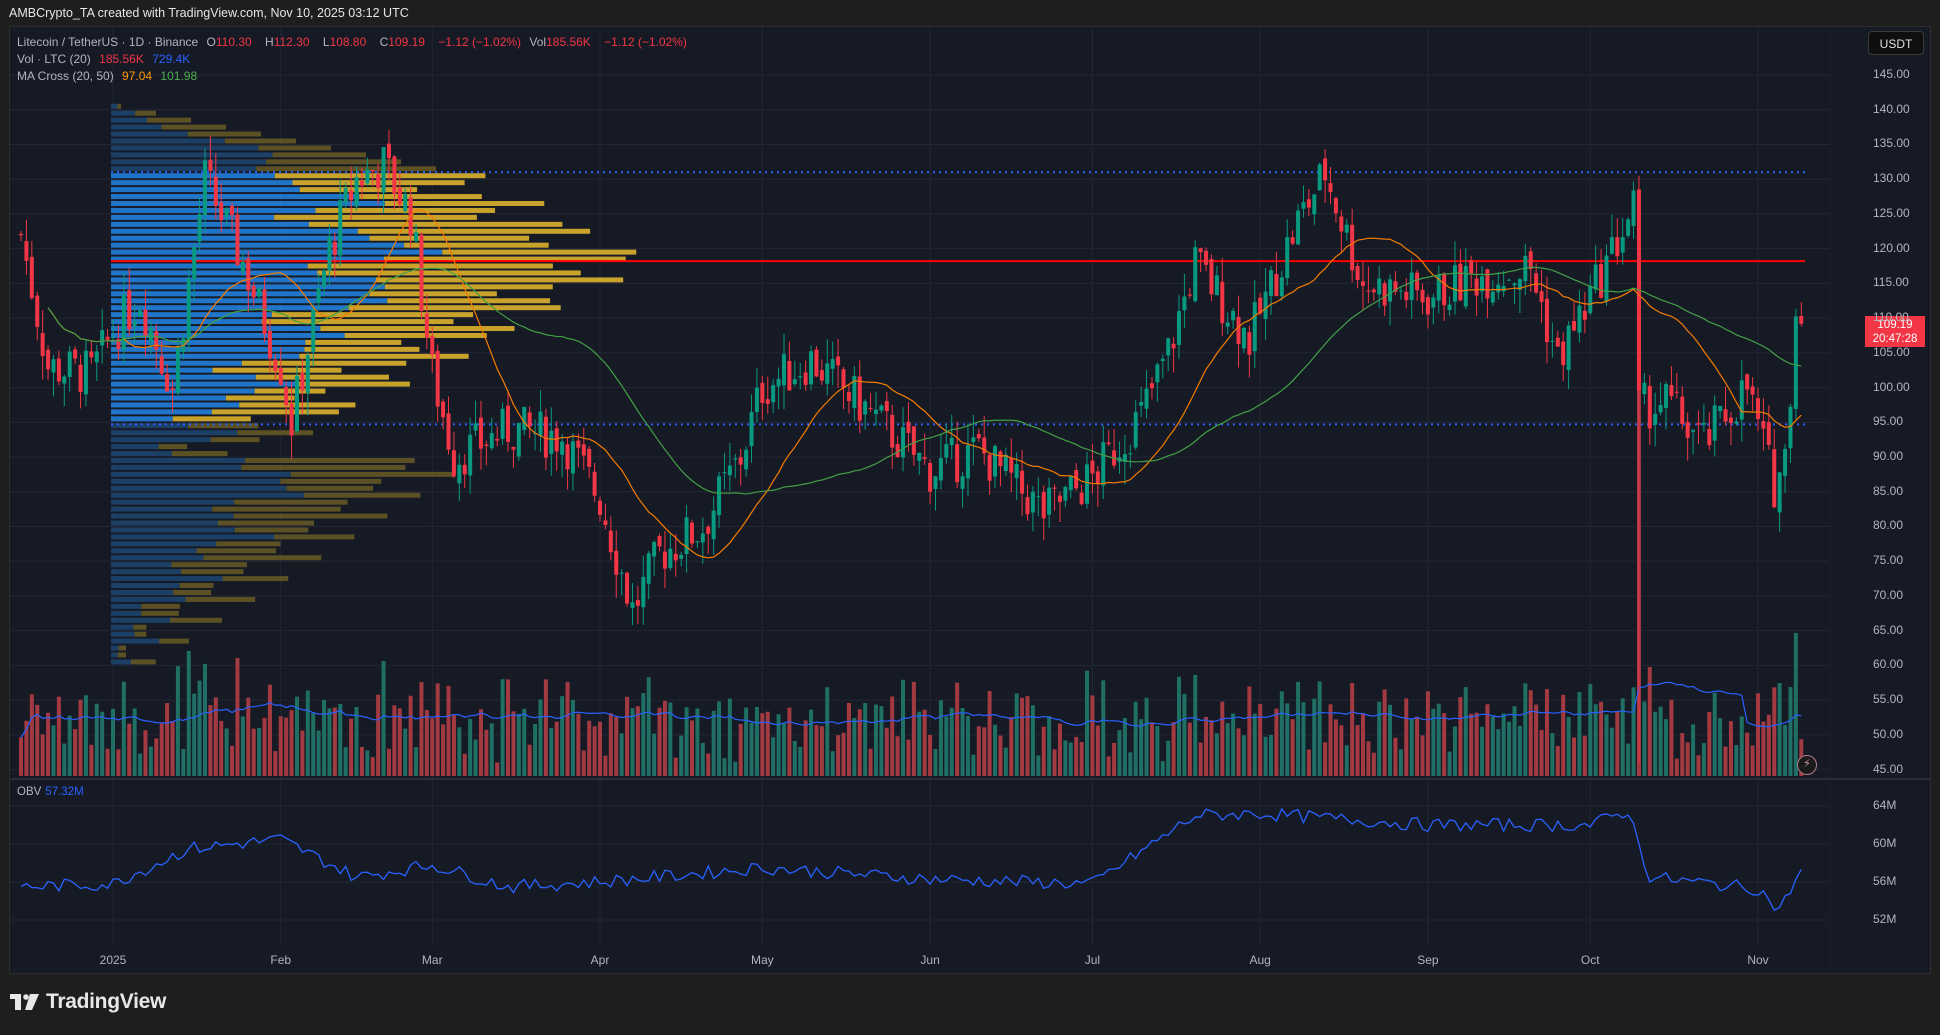  What do you see at coordinates (137, 76) in the screenshot?
I see `ma-fast-value: 97.04` at bounding box center [137, 76].